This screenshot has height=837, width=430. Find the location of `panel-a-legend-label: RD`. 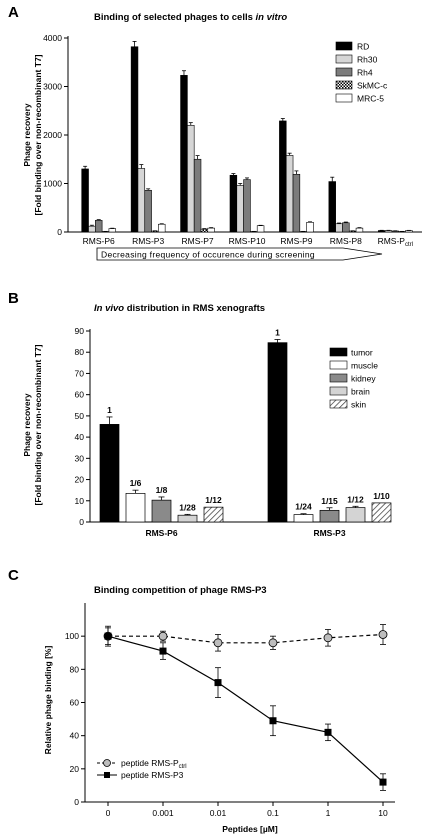

panel-a-legend-label: RD is located at coordinates (363, 47).